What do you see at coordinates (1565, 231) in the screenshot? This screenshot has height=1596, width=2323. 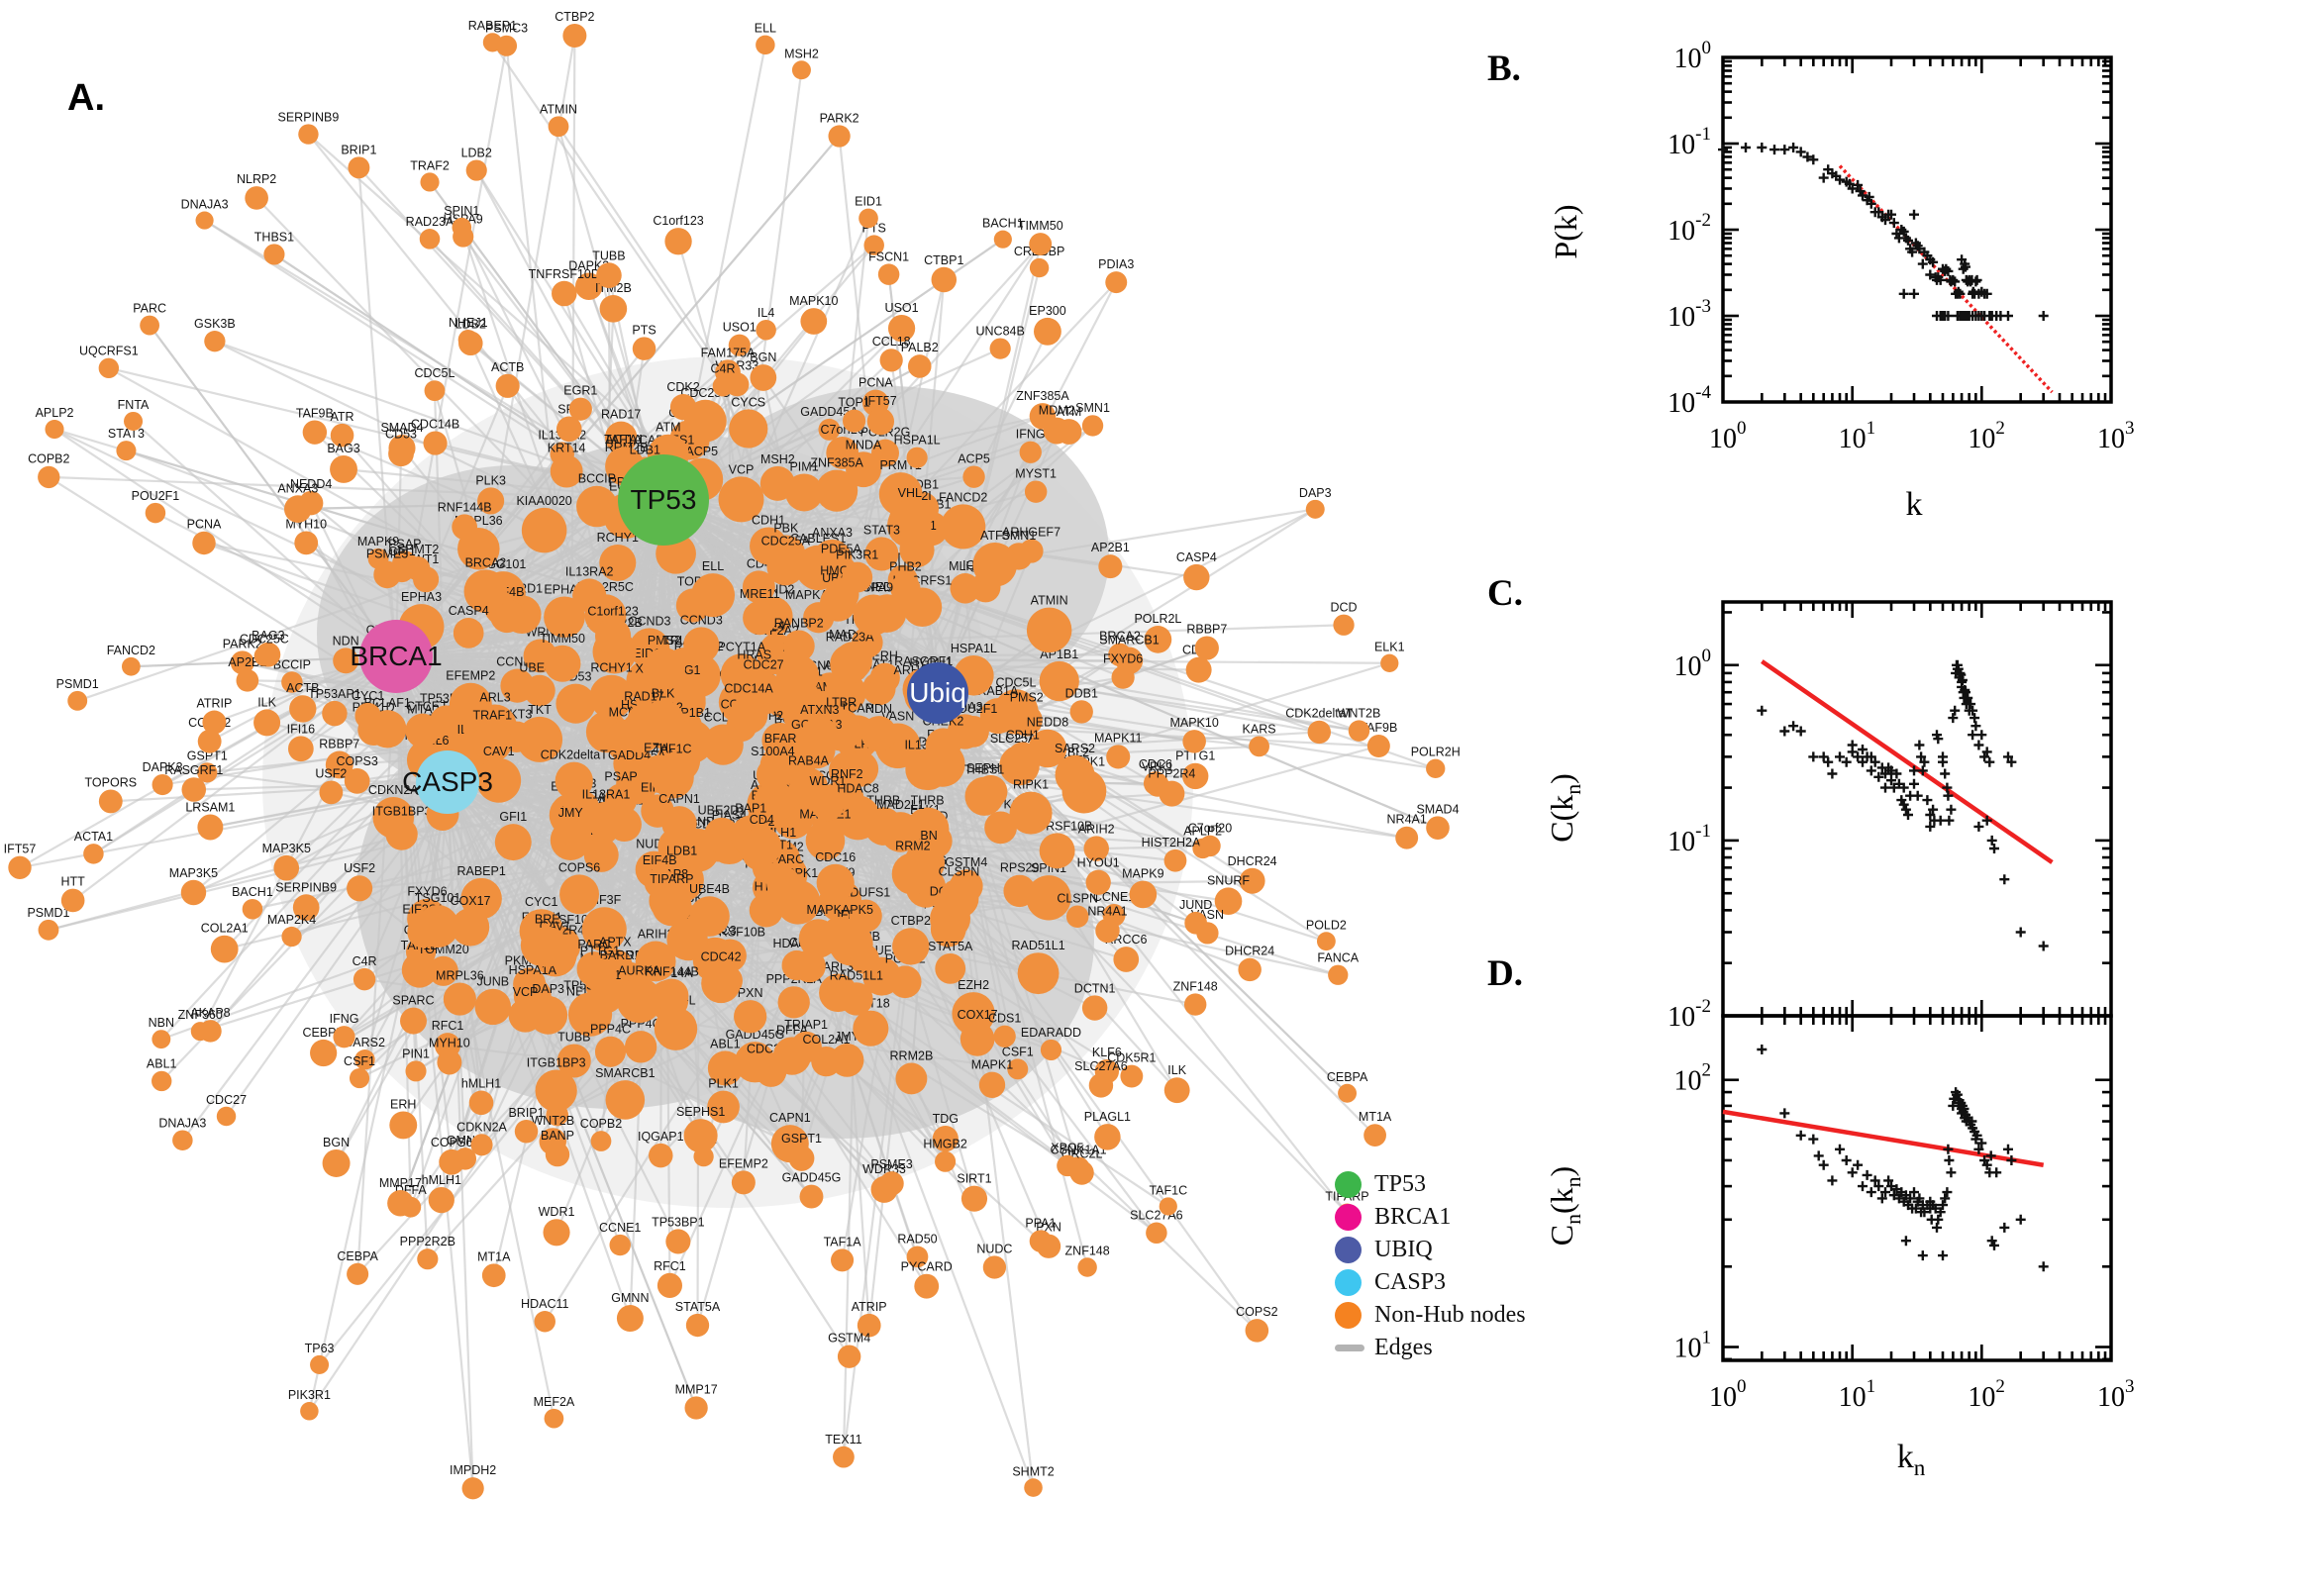 I see `axis-label: P(k)` at bounding box center [1565, 231].